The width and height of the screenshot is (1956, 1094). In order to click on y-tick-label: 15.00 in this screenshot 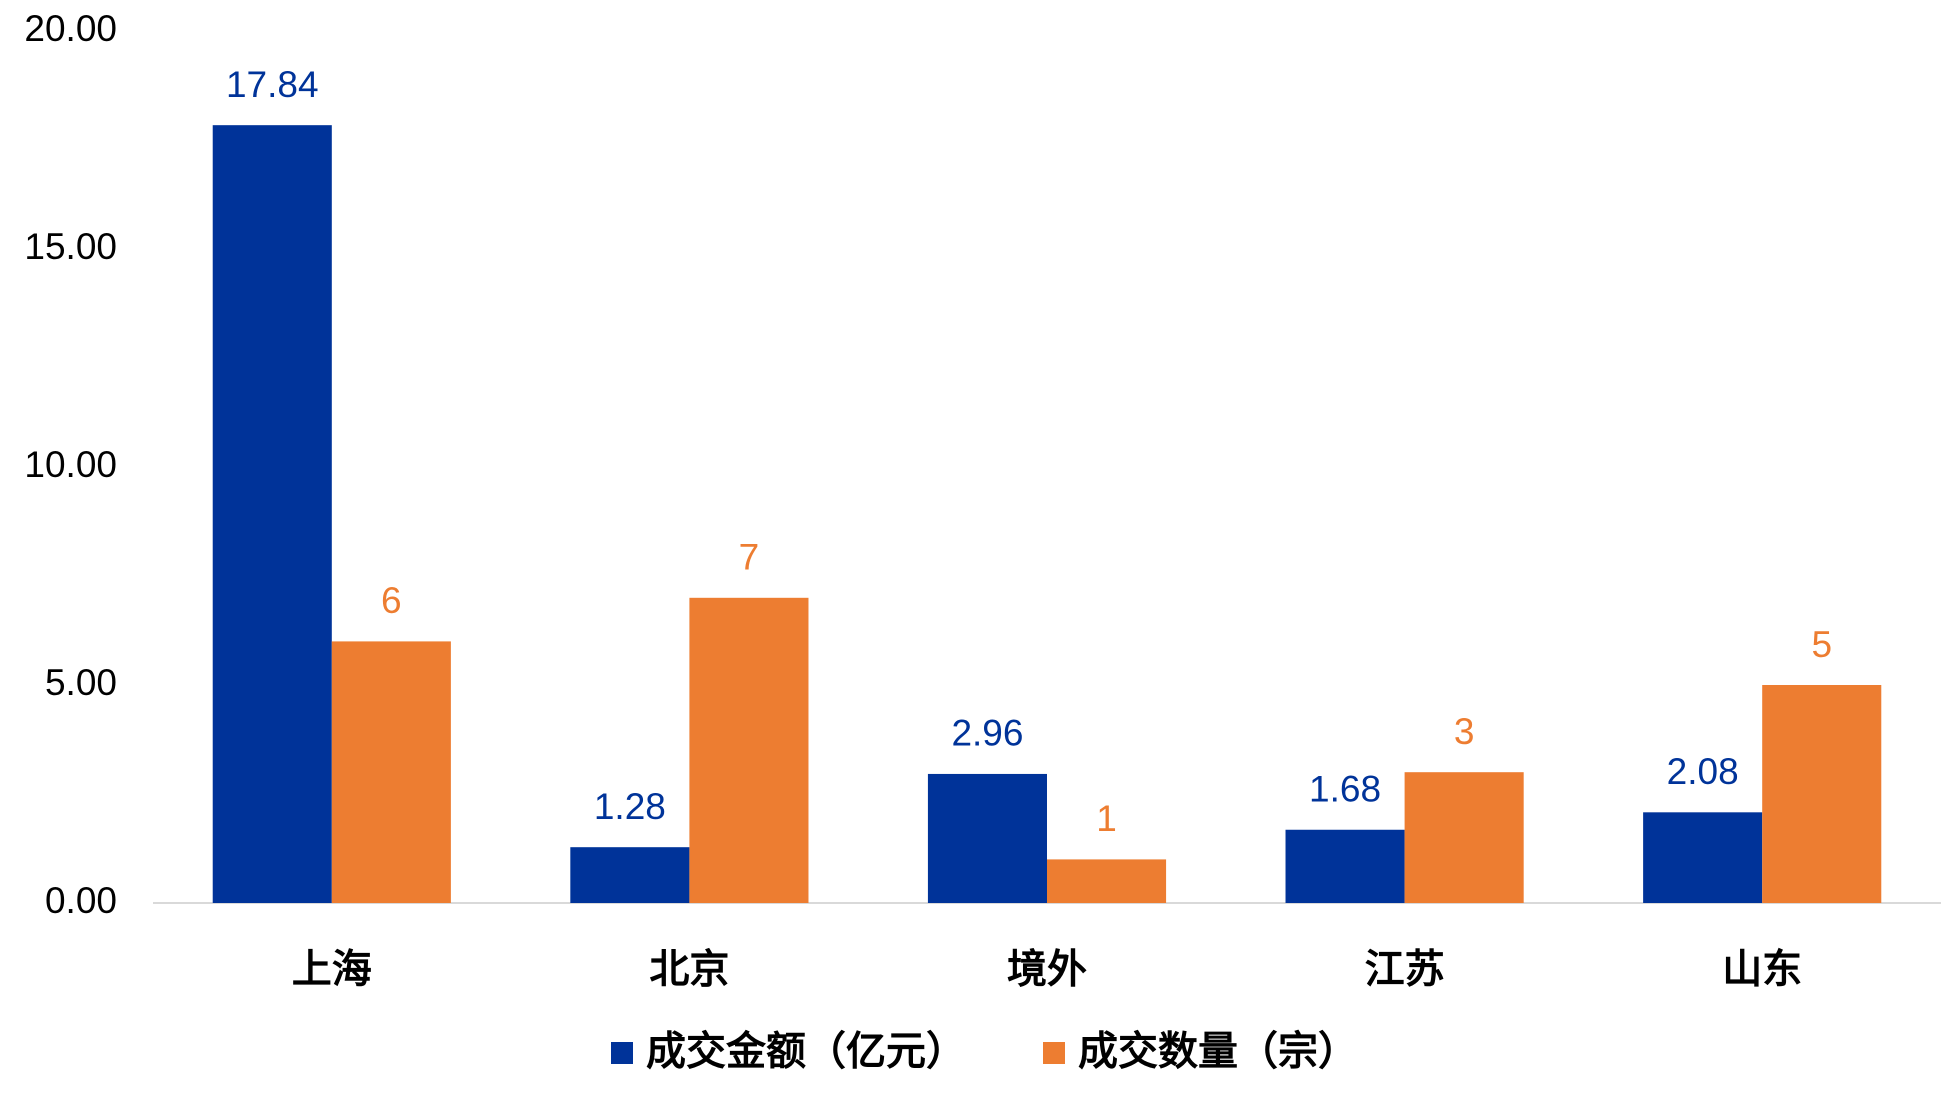, I will do `click(70, 246)`.